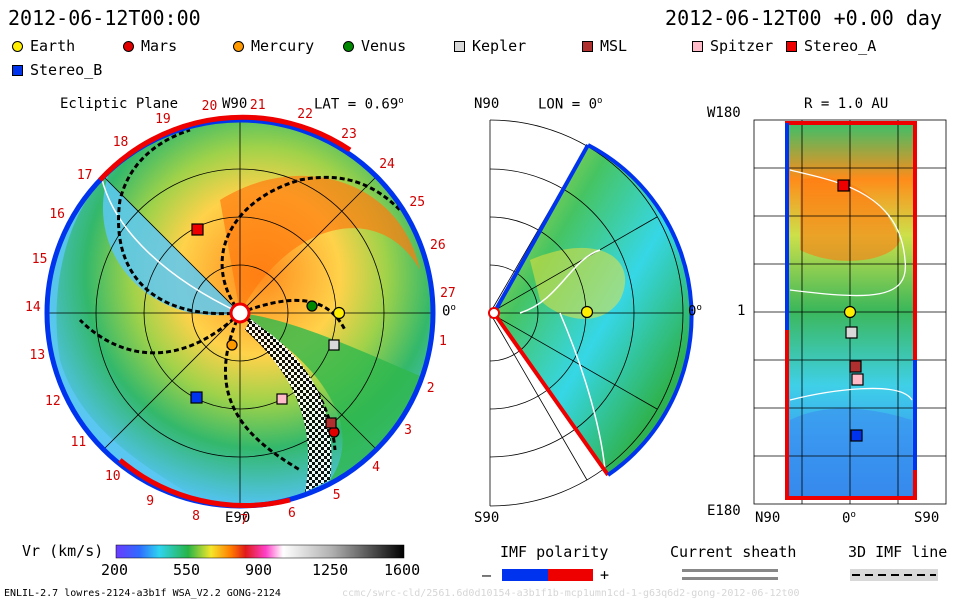 The width and height of the screenshot is (960, 600). Describe the element at coordinates (238, 46) in the screenshot. I see `mercury-legend-icon` at that location.